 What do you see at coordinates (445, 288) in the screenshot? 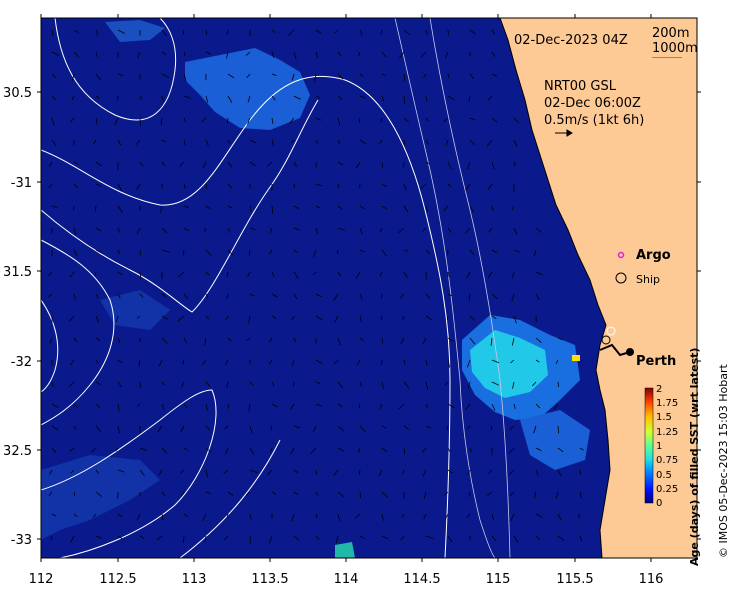
I see `isobath-1000m` at bounding box center [445, 288].